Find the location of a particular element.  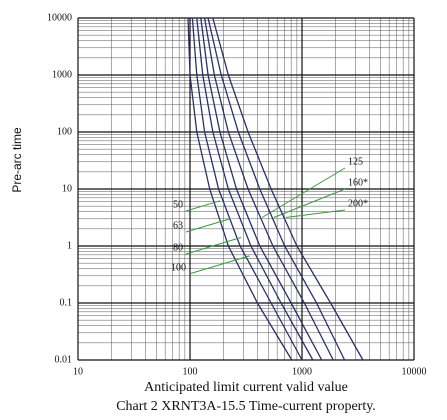

y-tick-label: 0.01 is located at coordinates (64, 359).